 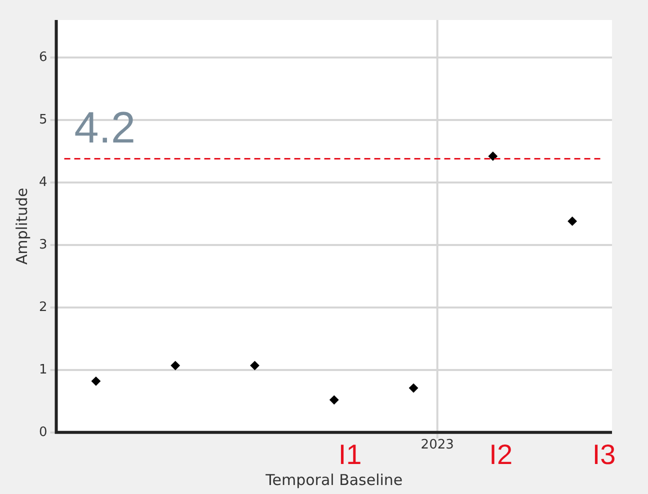 I want to click on y-tick-label: 0, so click(x=43, y=432).